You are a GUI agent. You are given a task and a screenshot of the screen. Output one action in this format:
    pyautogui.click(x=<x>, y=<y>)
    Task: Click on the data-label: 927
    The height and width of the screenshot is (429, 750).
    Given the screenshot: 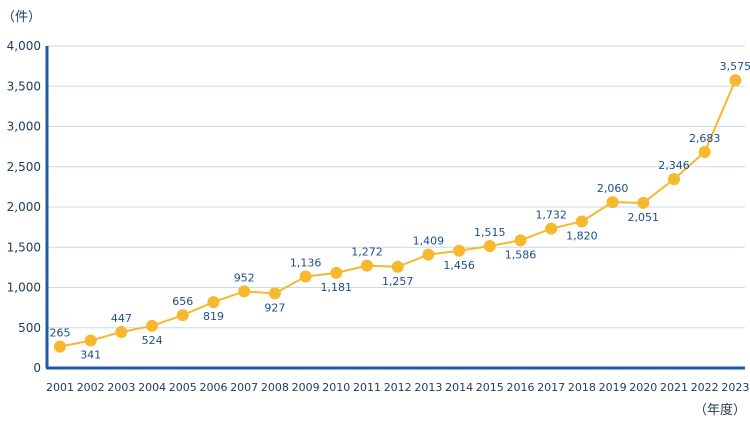 What is the action you would take?
    pyautogui.click(x=274, y=307)
    